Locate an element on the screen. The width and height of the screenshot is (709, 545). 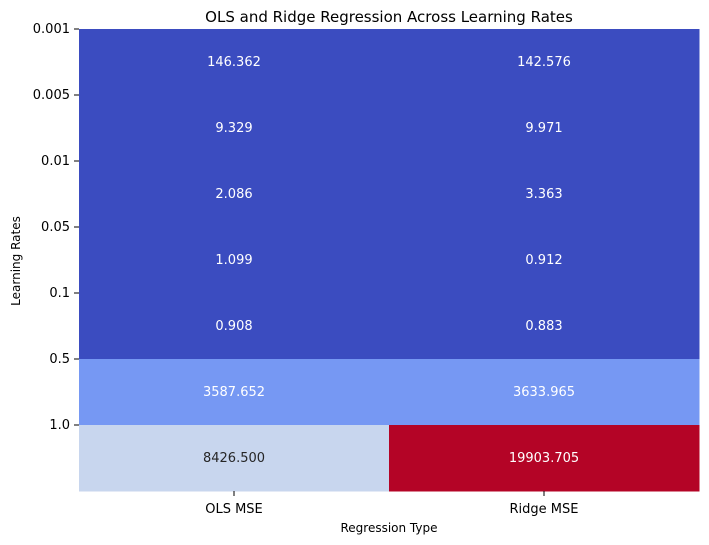
y-tick-label: 0.05 is located at coordinates (55, 227).